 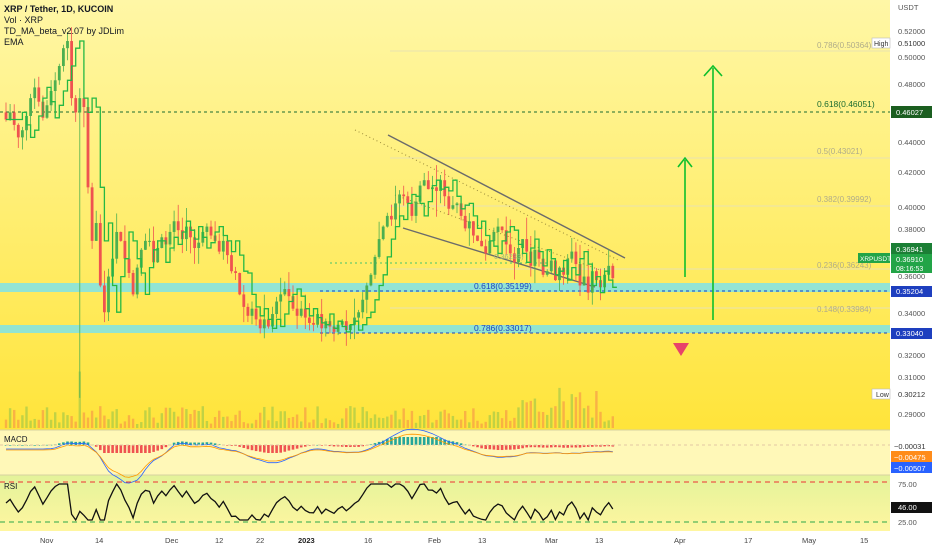 What do you see at coordinates (14, 42) in the screenshot?
I see `indicator-ema: EMA` at bounding box center [14, 42].